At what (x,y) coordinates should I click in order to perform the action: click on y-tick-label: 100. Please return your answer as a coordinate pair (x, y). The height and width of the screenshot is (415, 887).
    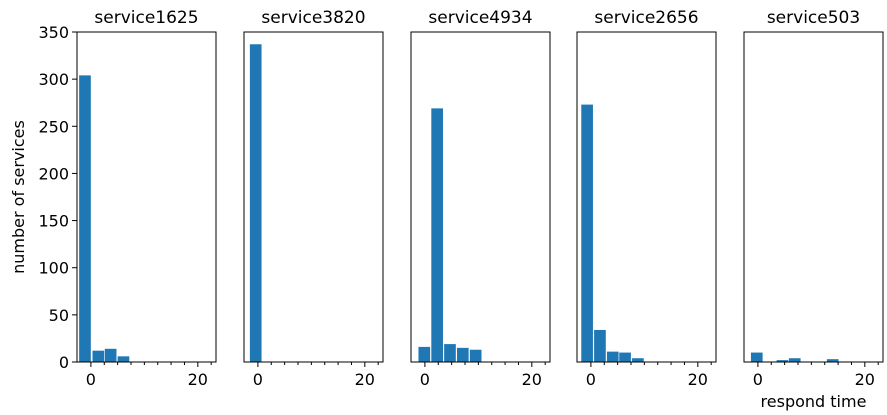
    Looking at the image, I should click on (53, 268).